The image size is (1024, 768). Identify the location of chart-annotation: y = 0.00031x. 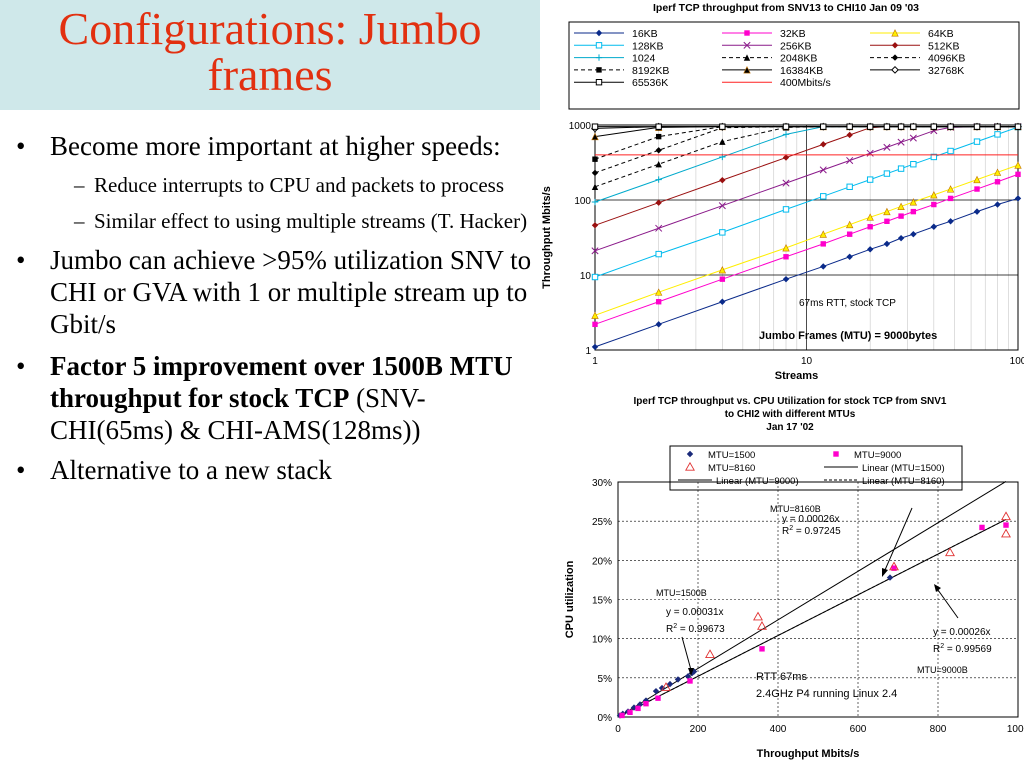
(695, 612).